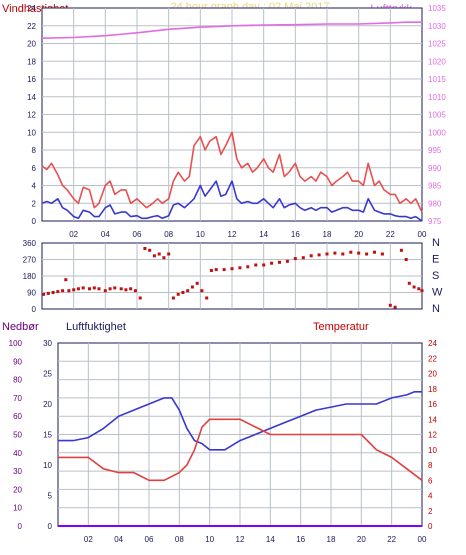  I want to click on weather-x-tick-label: 00, so click(422, 539).